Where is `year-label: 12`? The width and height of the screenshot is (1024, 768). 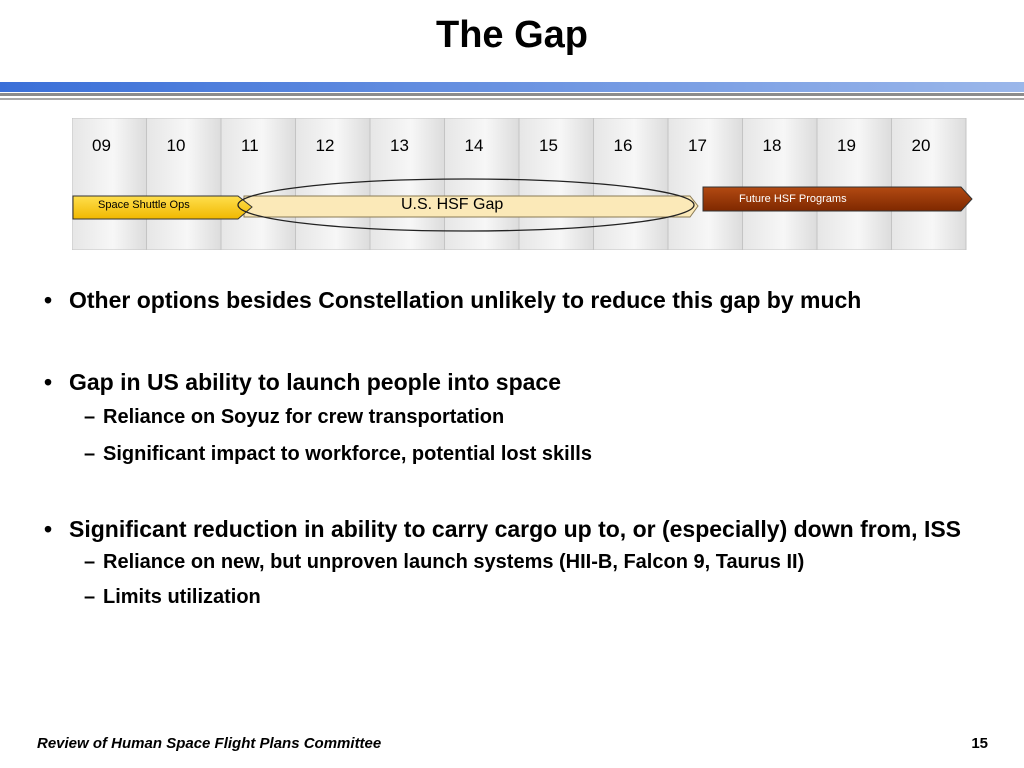 year-label: 12 is located at coordinates (325, 145).